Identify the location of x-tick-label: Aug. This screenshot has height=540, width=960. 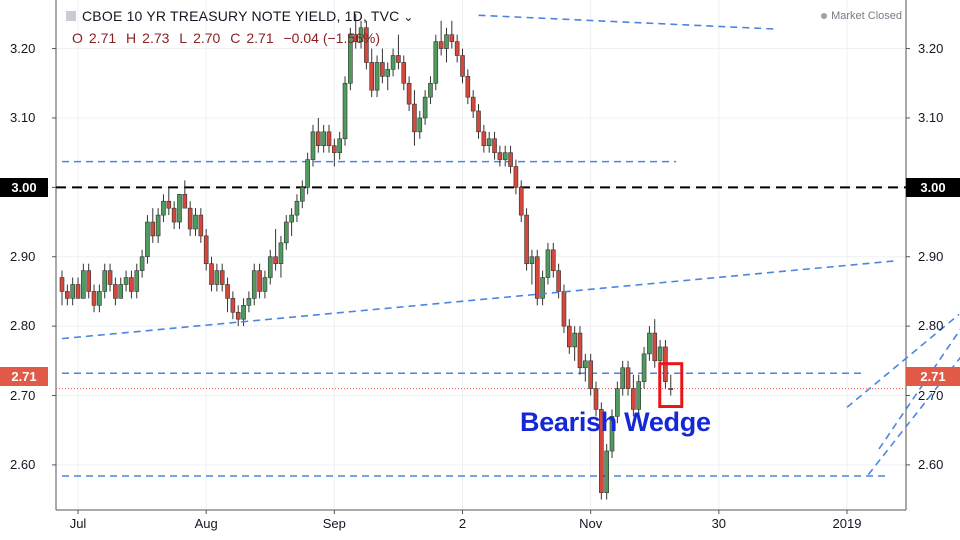
(206, 523).